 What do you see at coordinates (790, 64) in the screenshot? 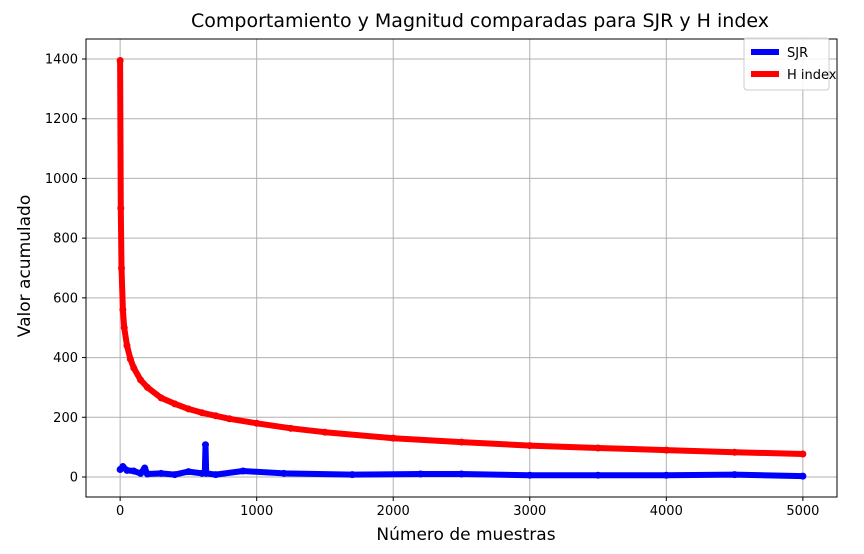
I see `legend: SJR H index` at bounding box center [790, 64].